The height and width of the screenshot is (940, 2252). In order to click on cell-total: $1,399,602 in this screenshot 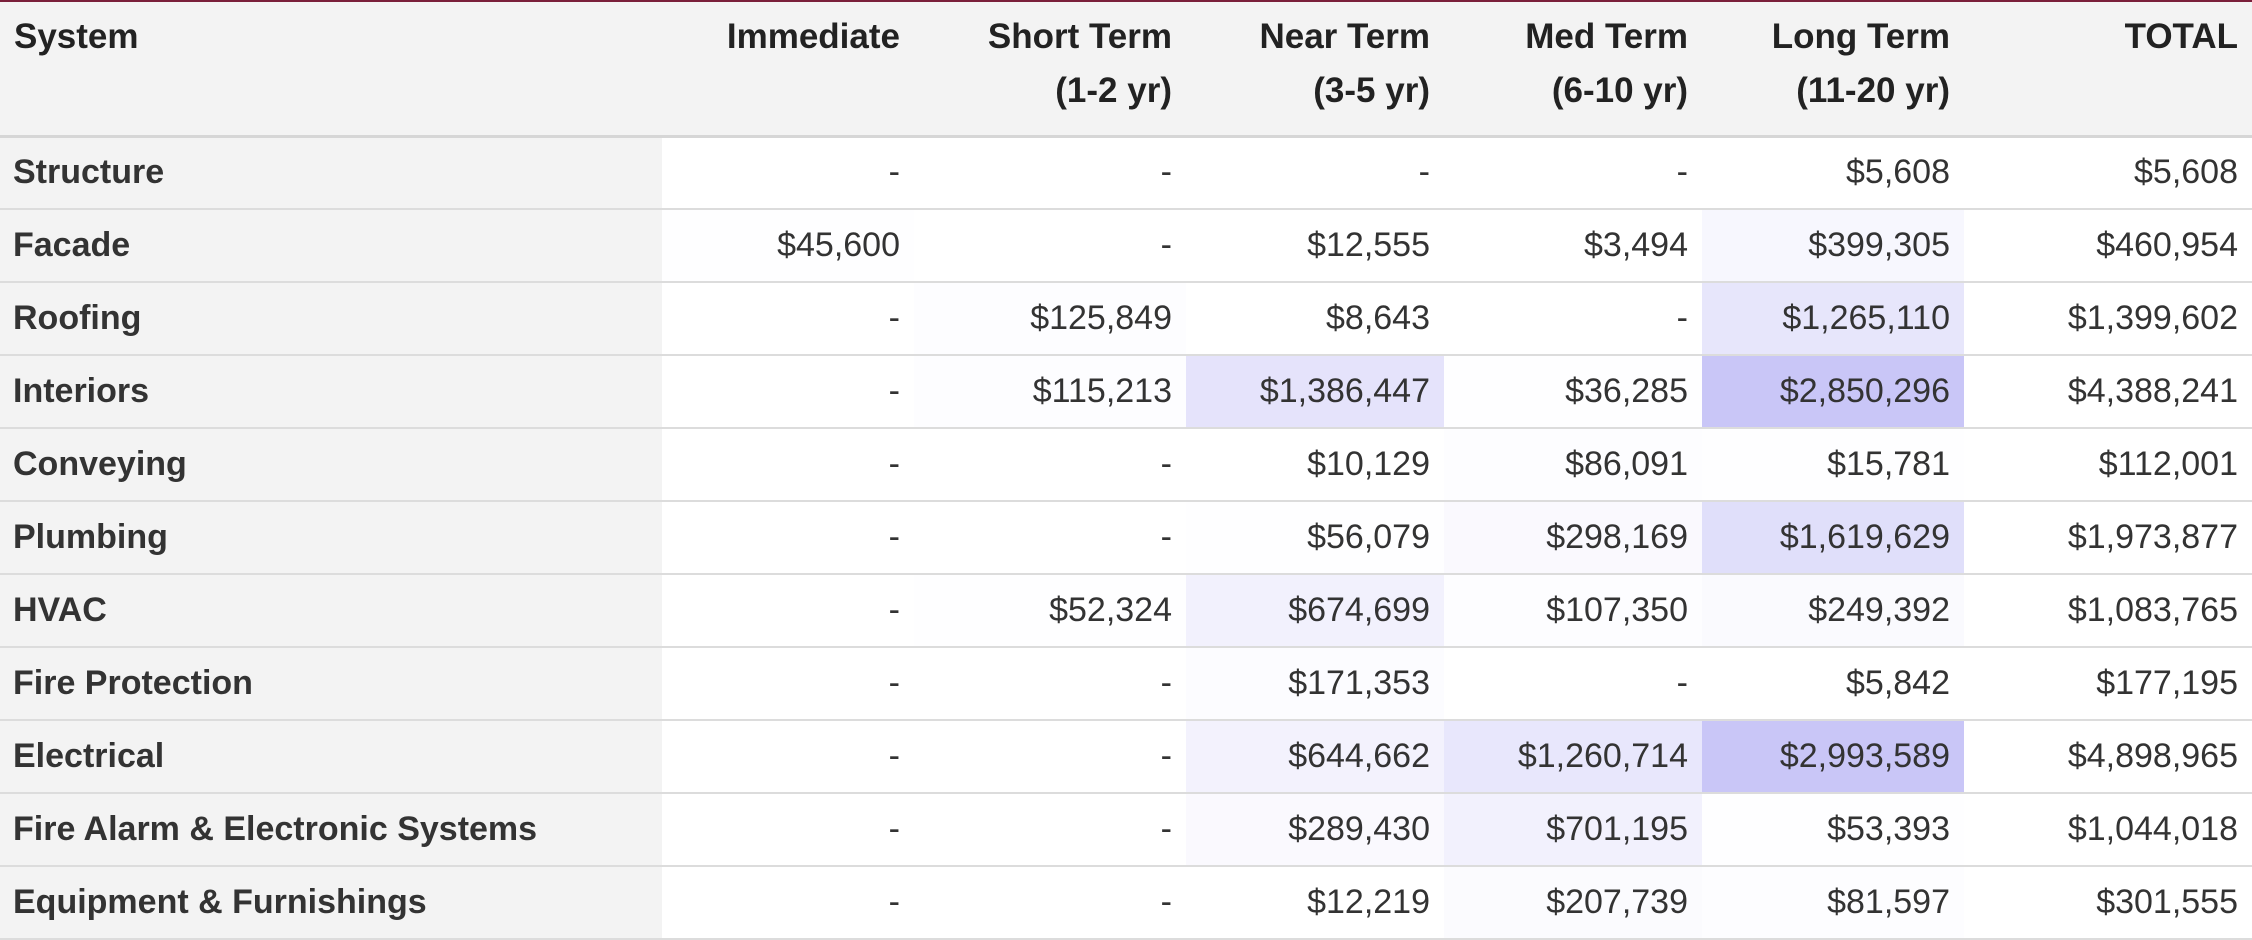, I will do `click(2108, 319)`.